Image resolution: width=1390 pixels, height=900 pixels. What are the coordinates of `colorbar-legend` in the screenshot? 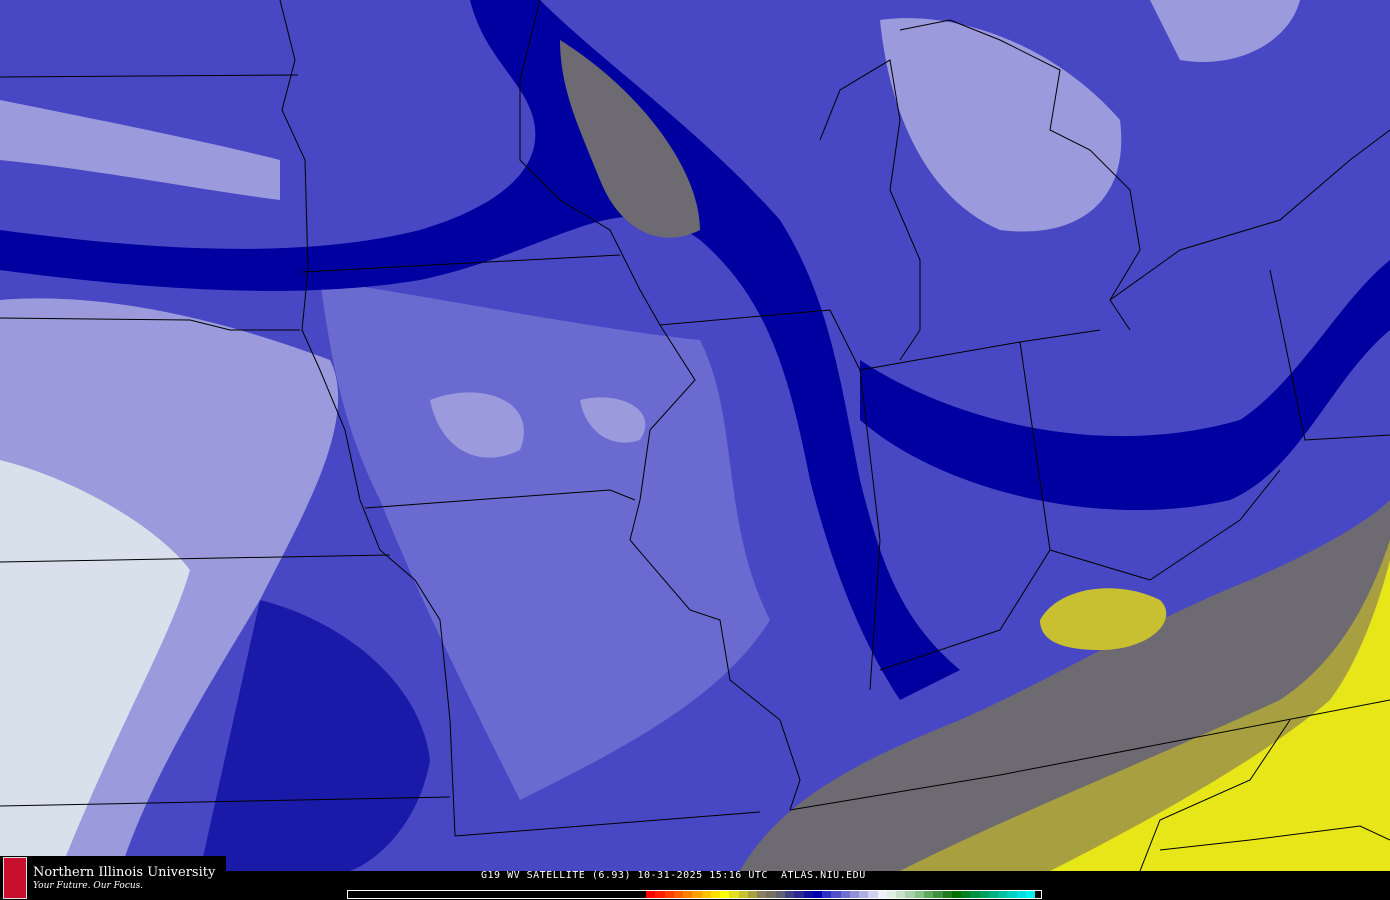 It's located at (694, 894).